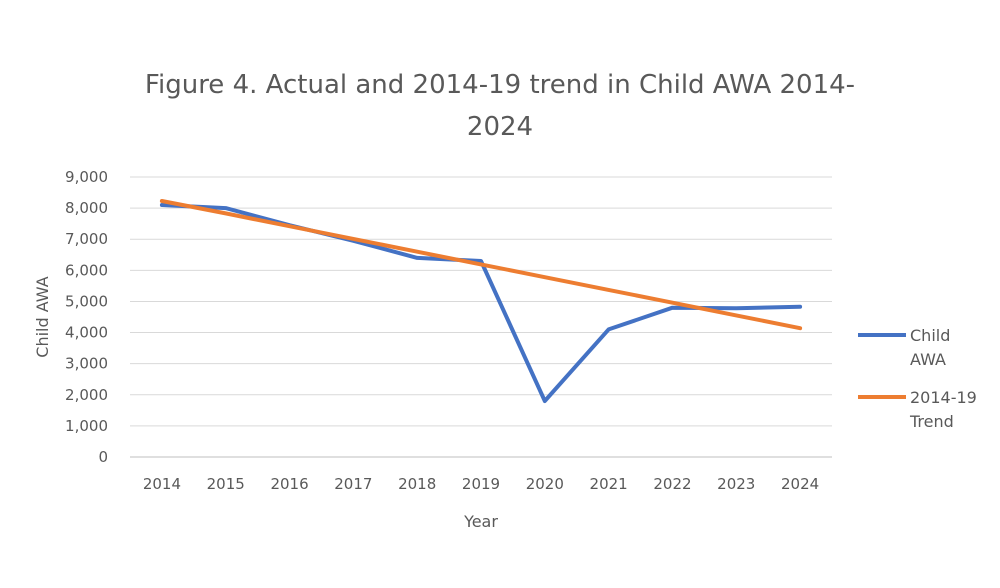 Image resolution: width=1000 pixels, height=588 pixels. I want to click on x-tick-label: 2020, so click(545, 484).